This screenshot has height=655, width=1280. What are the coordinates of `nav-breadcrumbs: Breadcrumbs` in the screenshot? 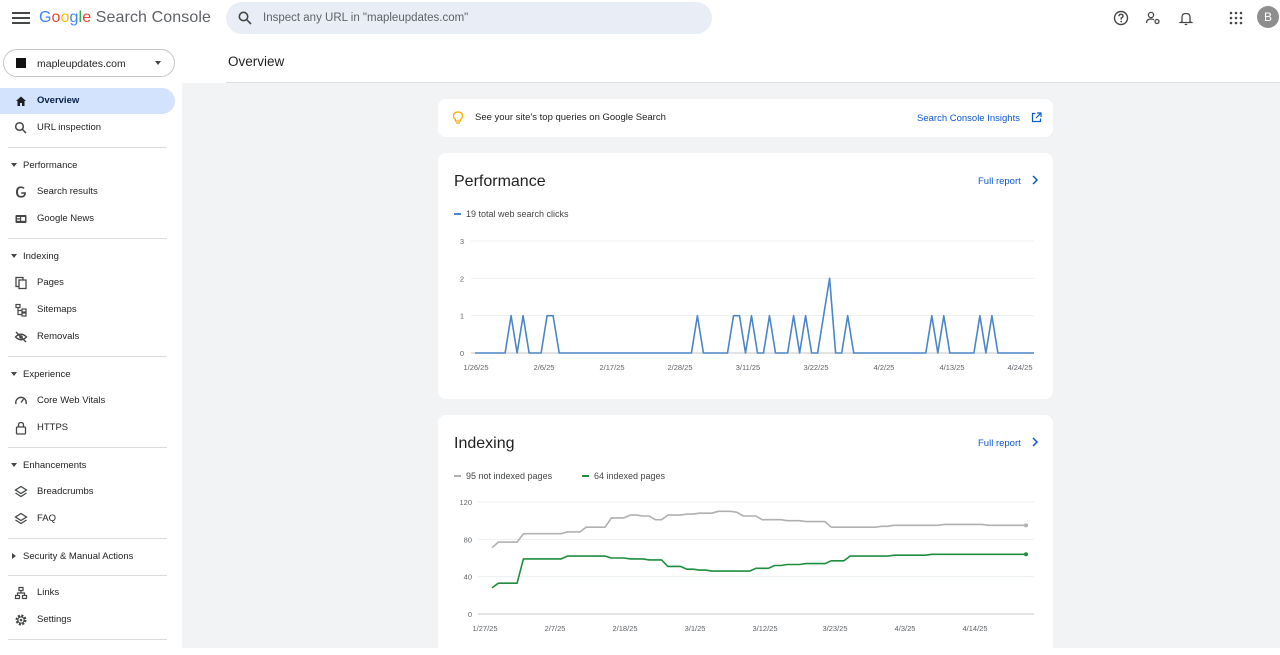 It's located at (87, 492).